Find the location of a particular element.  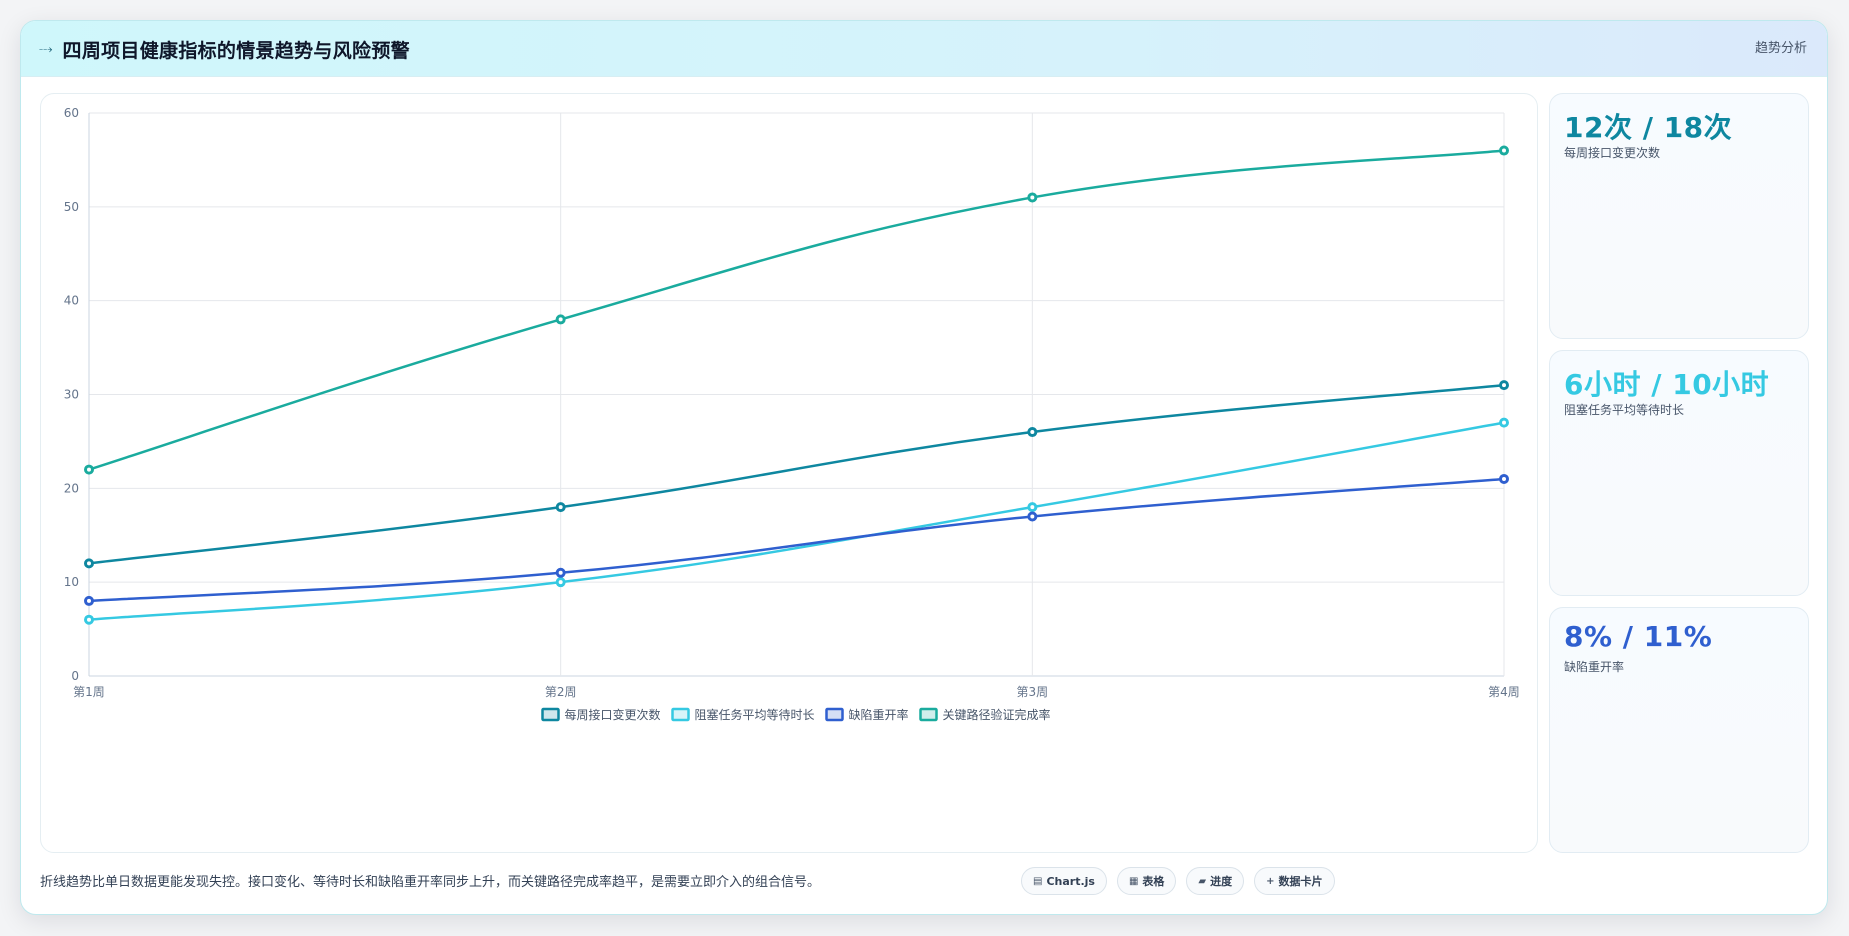

x-tick-label: 第4周 is located at coordinates (1504, 692).